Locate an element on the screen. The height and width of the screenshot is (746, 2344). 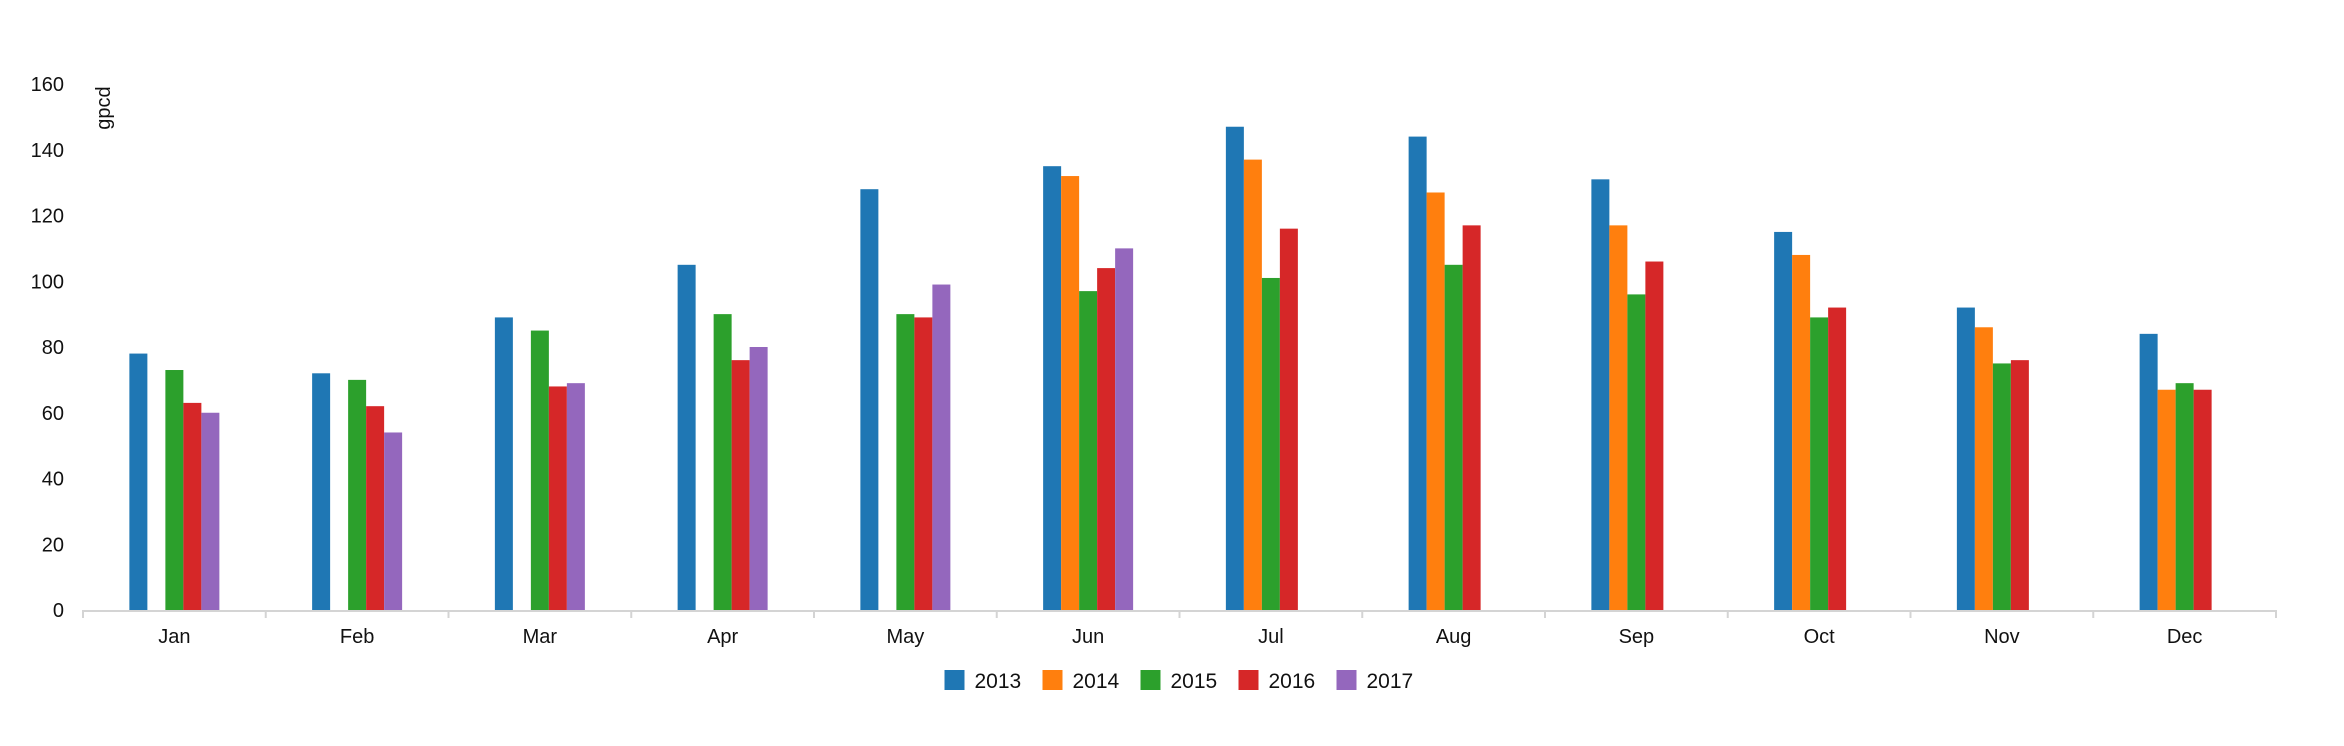
legend-item-2013: 2013 is located at coordinates (983, 681).